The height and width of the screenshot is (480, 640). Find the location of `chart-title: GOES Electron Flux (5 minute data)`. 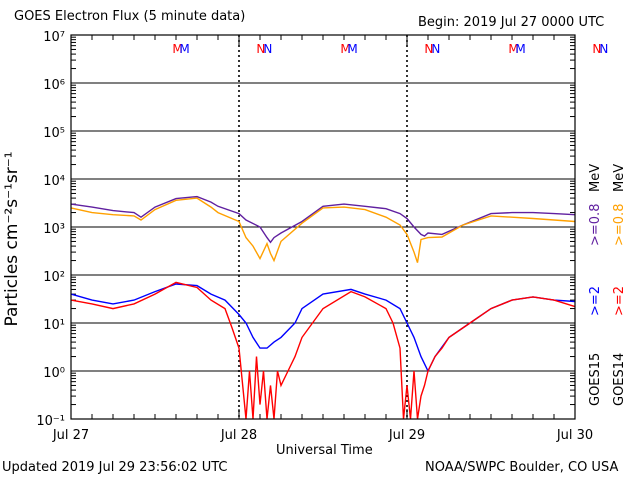

chart-title: GOES Electron Flux (5 minute data) is located at coordinates (130, 16).